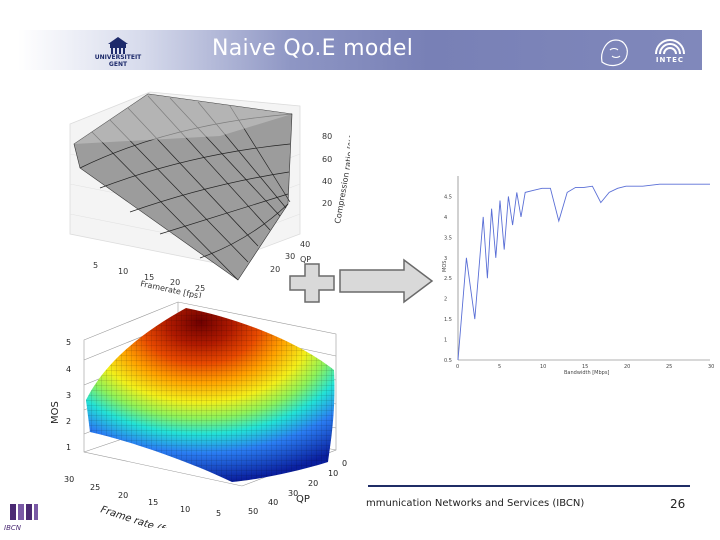 This screenshot has width=720, height=540. Describe the element at coordinates (123, 271) in the screenshot. I see `x-tick-10: 10` at that location.